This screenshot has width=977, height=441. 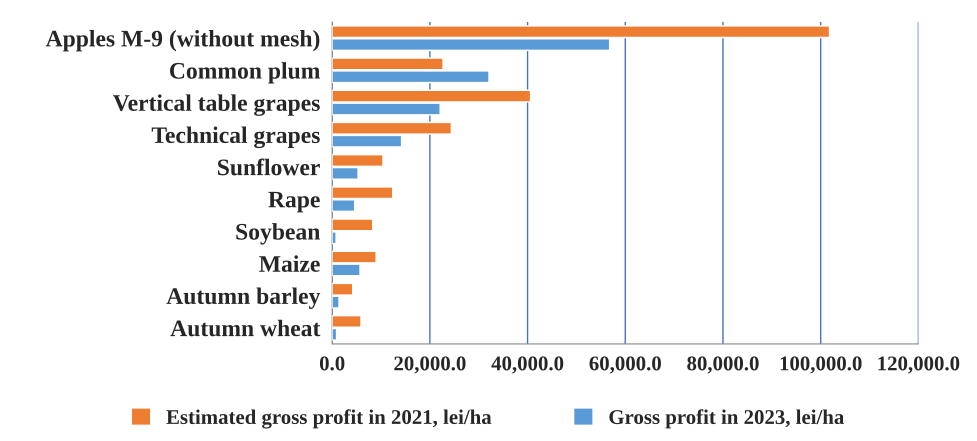 What do you see at coordinates (278, 234) in the screenshot?
I see `y-tick-label: Soybean` at bounding box center [278, 234].